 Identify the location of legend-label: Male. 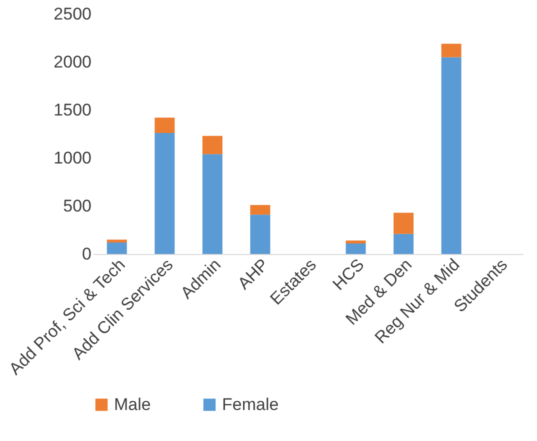
(132, 404).